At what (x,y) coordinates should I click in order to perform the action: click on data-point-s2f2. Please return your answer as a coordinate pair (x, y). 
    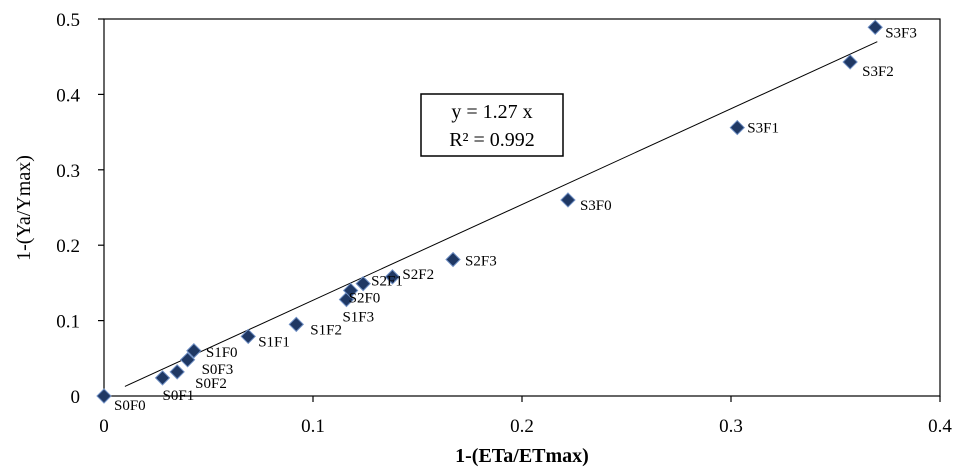
    Looking at the image, I should click on (392, 277).